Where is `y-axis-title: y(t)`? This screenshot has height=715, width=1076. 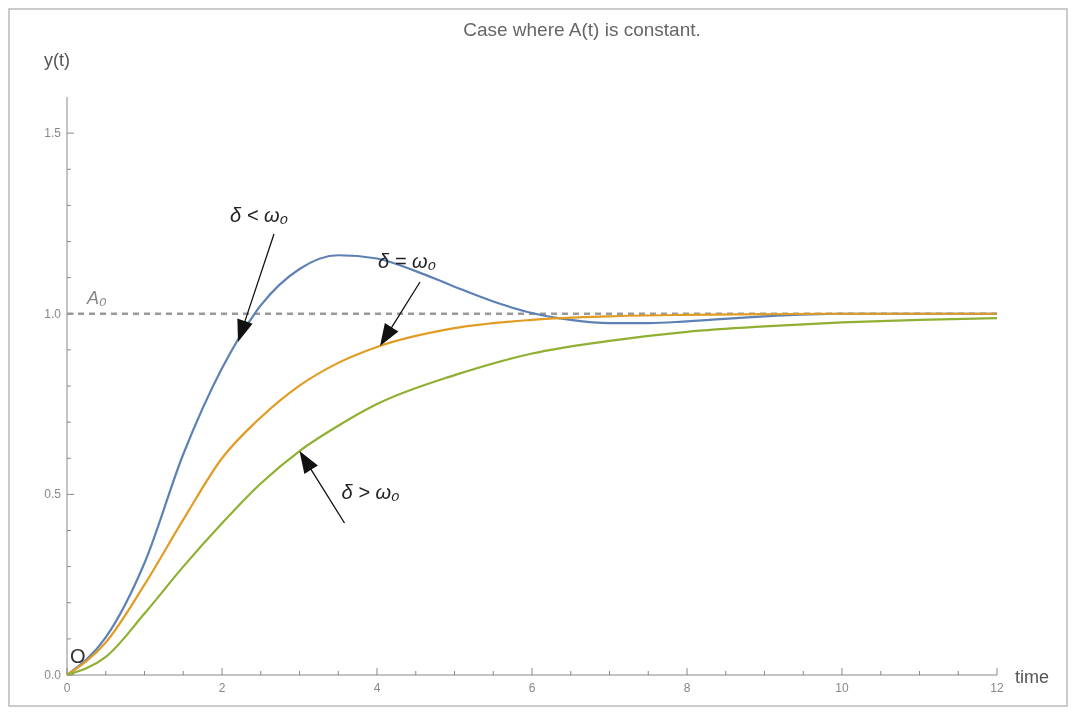
y-axis-title: y(t) is located at coordinates (57, 60).